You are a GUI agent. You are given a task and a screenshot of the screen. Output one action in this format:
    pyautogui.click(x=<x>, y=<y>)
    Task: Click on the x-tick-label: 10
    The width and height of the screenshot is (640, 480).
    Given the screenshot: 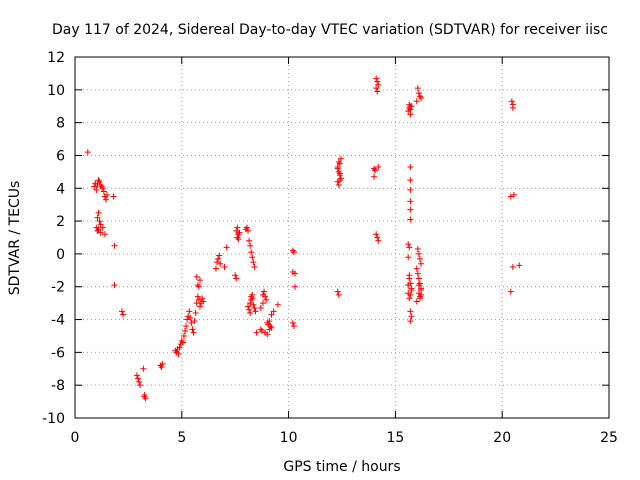 What is the action you would take?
    pyautogui.click(x=289, y=438)
    